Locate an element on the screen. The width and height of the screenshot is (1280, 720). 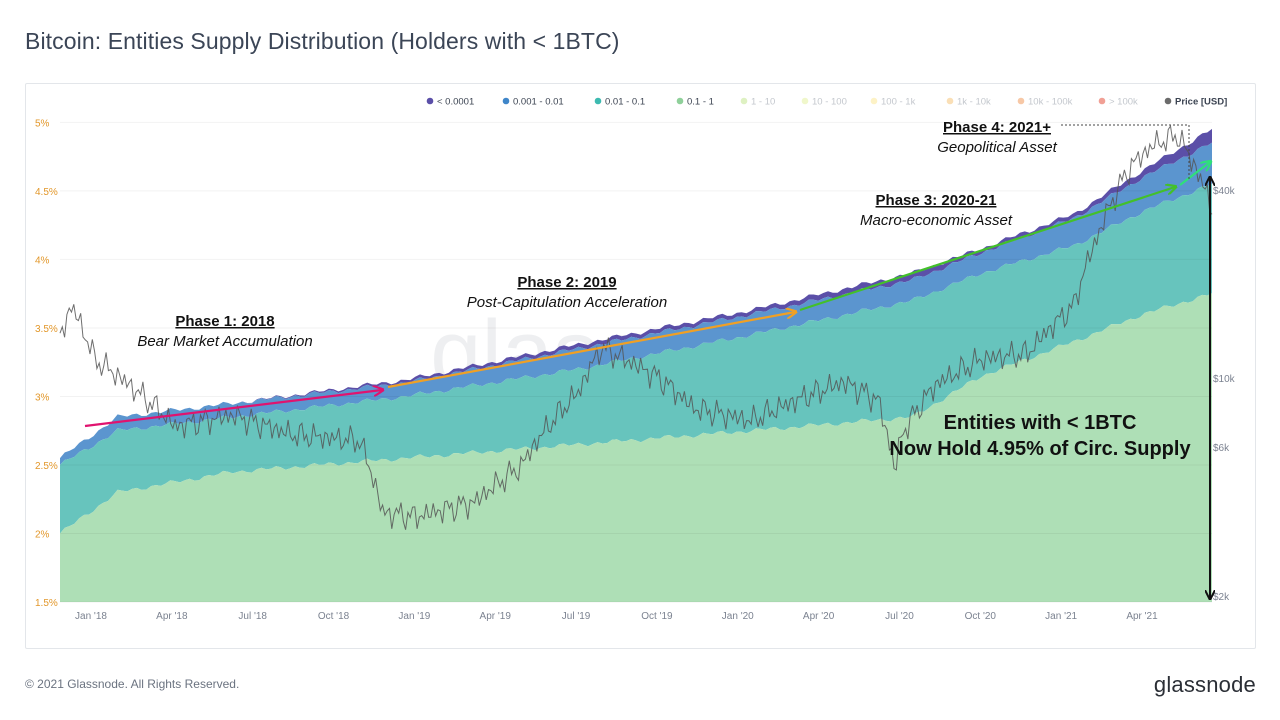
phase-heading: Phase 3: 2020-21 is located at coordinates (936, 200).